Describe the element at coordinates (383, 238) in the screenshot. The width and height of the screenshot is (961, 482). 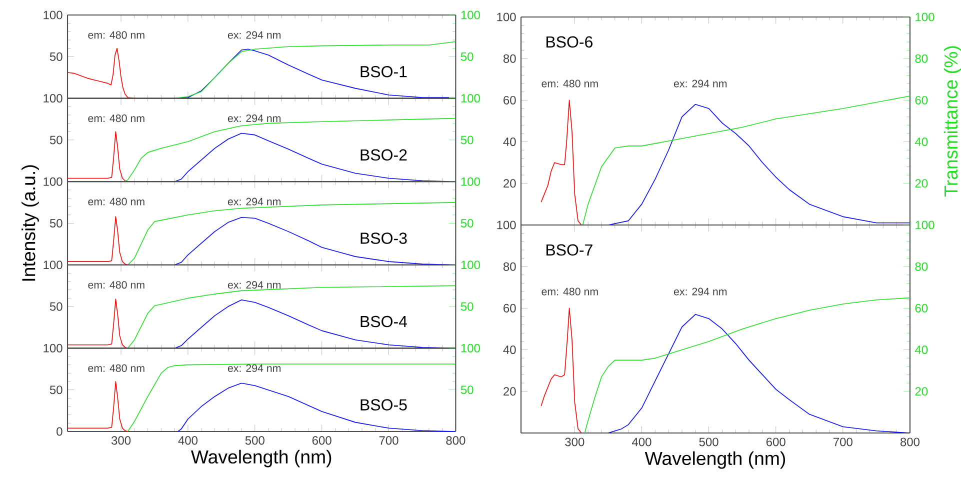
I see `text: BSO-3` at that location.